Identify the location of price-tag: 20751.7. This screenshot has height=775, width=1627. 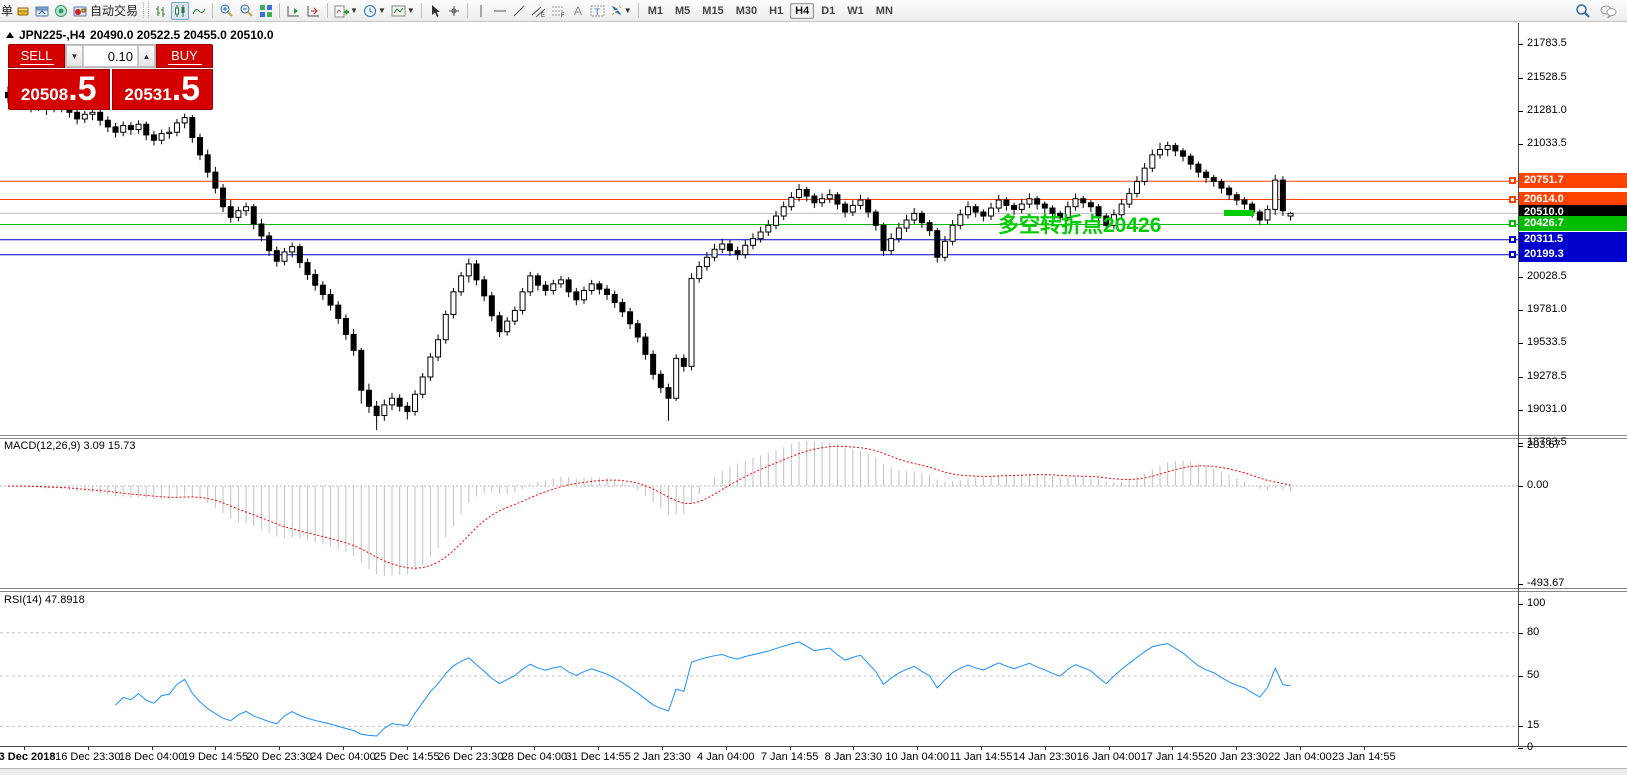
(1573, 181).